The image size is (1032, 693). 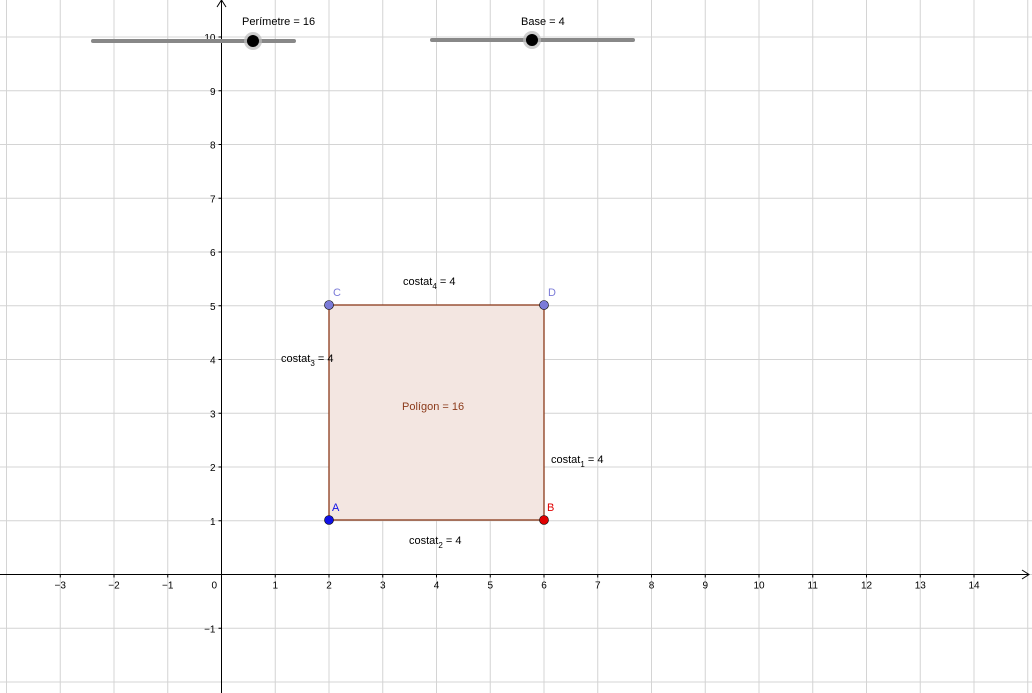 I want to click on x-tick-label: 6, so click(x=544, y=586).